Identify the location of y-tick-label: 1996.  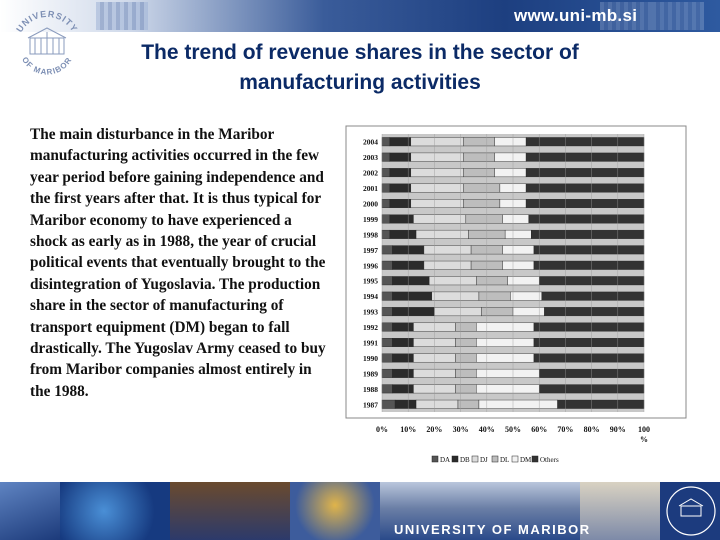
(370, 265).